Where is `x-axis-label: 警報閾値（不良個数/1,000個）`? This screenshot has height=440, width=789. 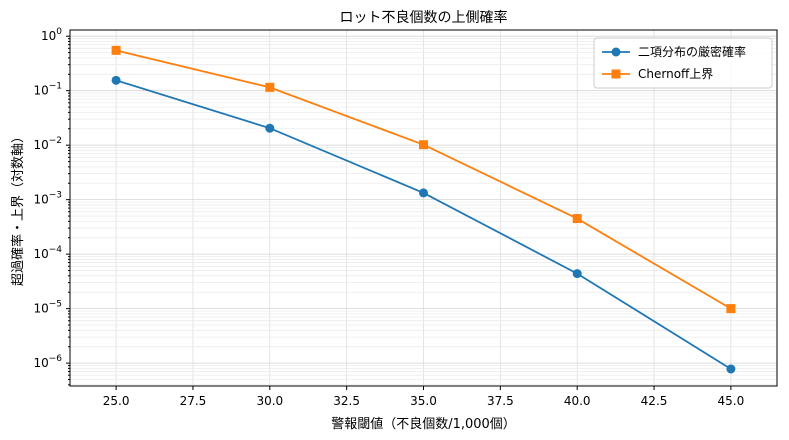
x-axis-label: 警報閾値（不良個数/1,000個） is located at coordinates (423, 424).